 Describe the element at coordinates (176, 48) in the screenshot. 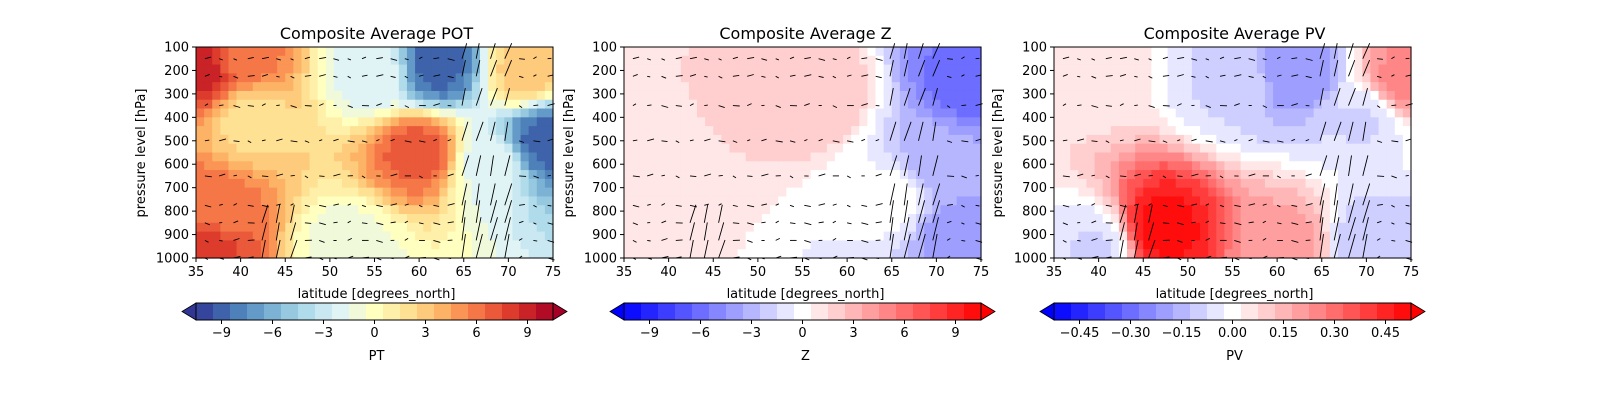

I see `y-tick-label: 100` at that location.